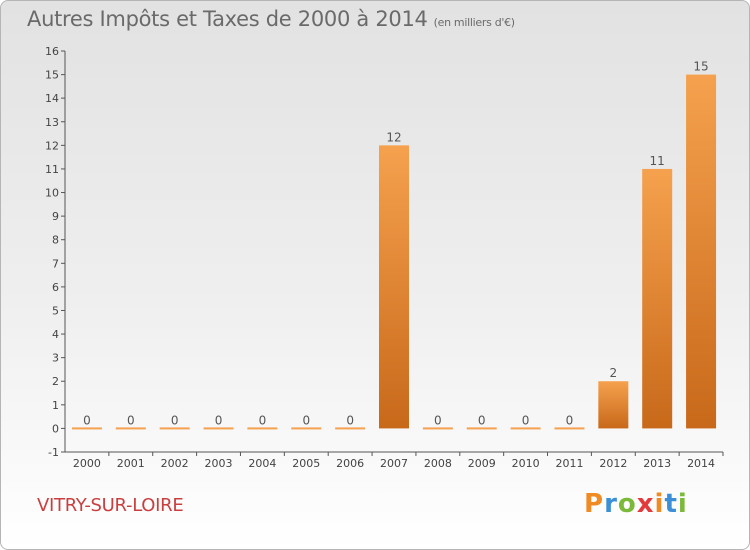 The height and width of the screenshot is (550, 750). I want to click on y-tick-label: 13, so click(52, 122).